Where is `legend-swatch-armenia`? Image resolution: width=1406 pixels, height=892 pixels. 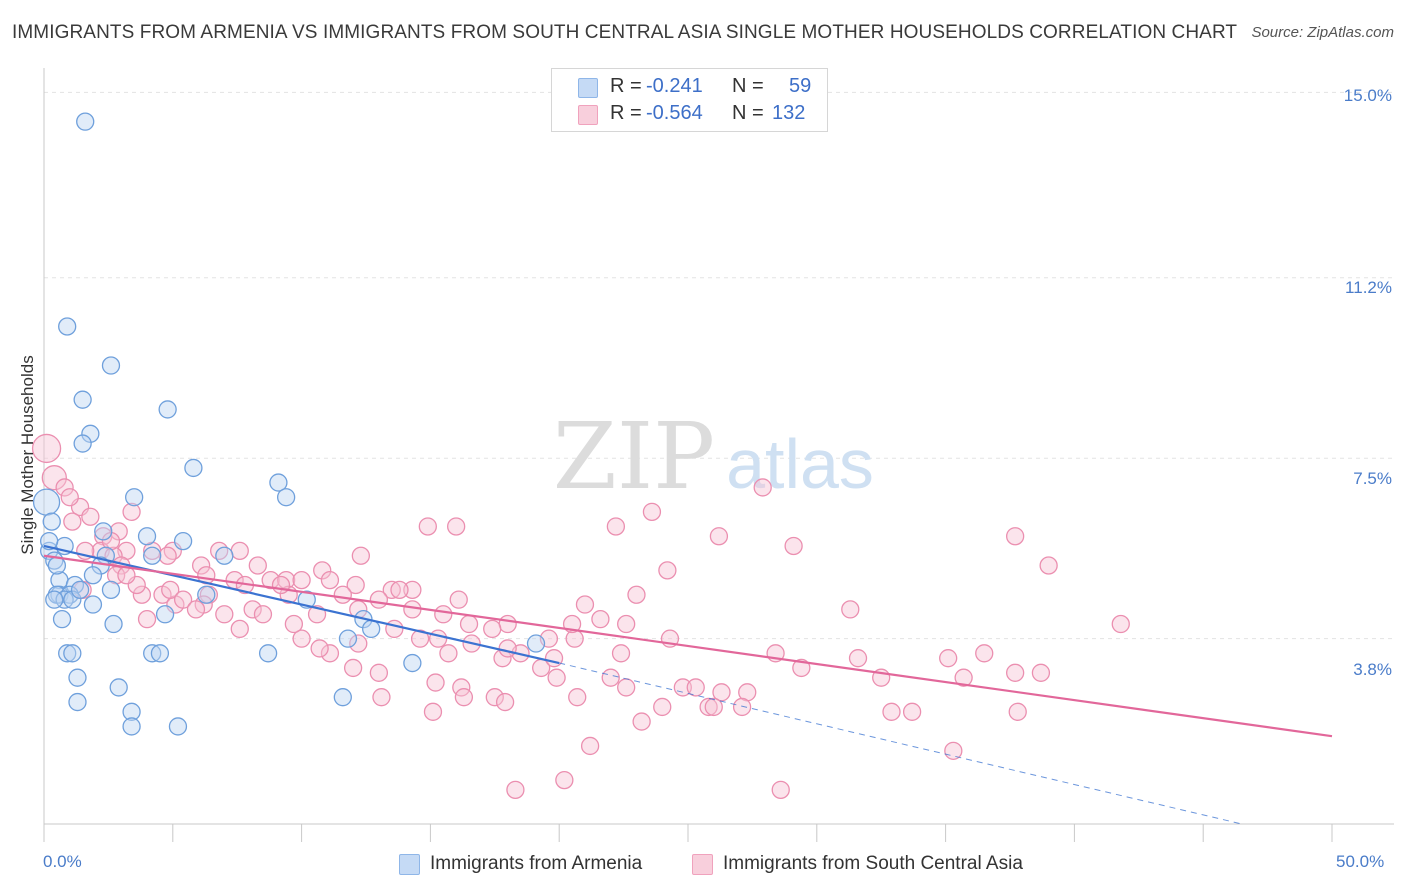 legend-swatch-armenia is located at coordinates (409, 864).